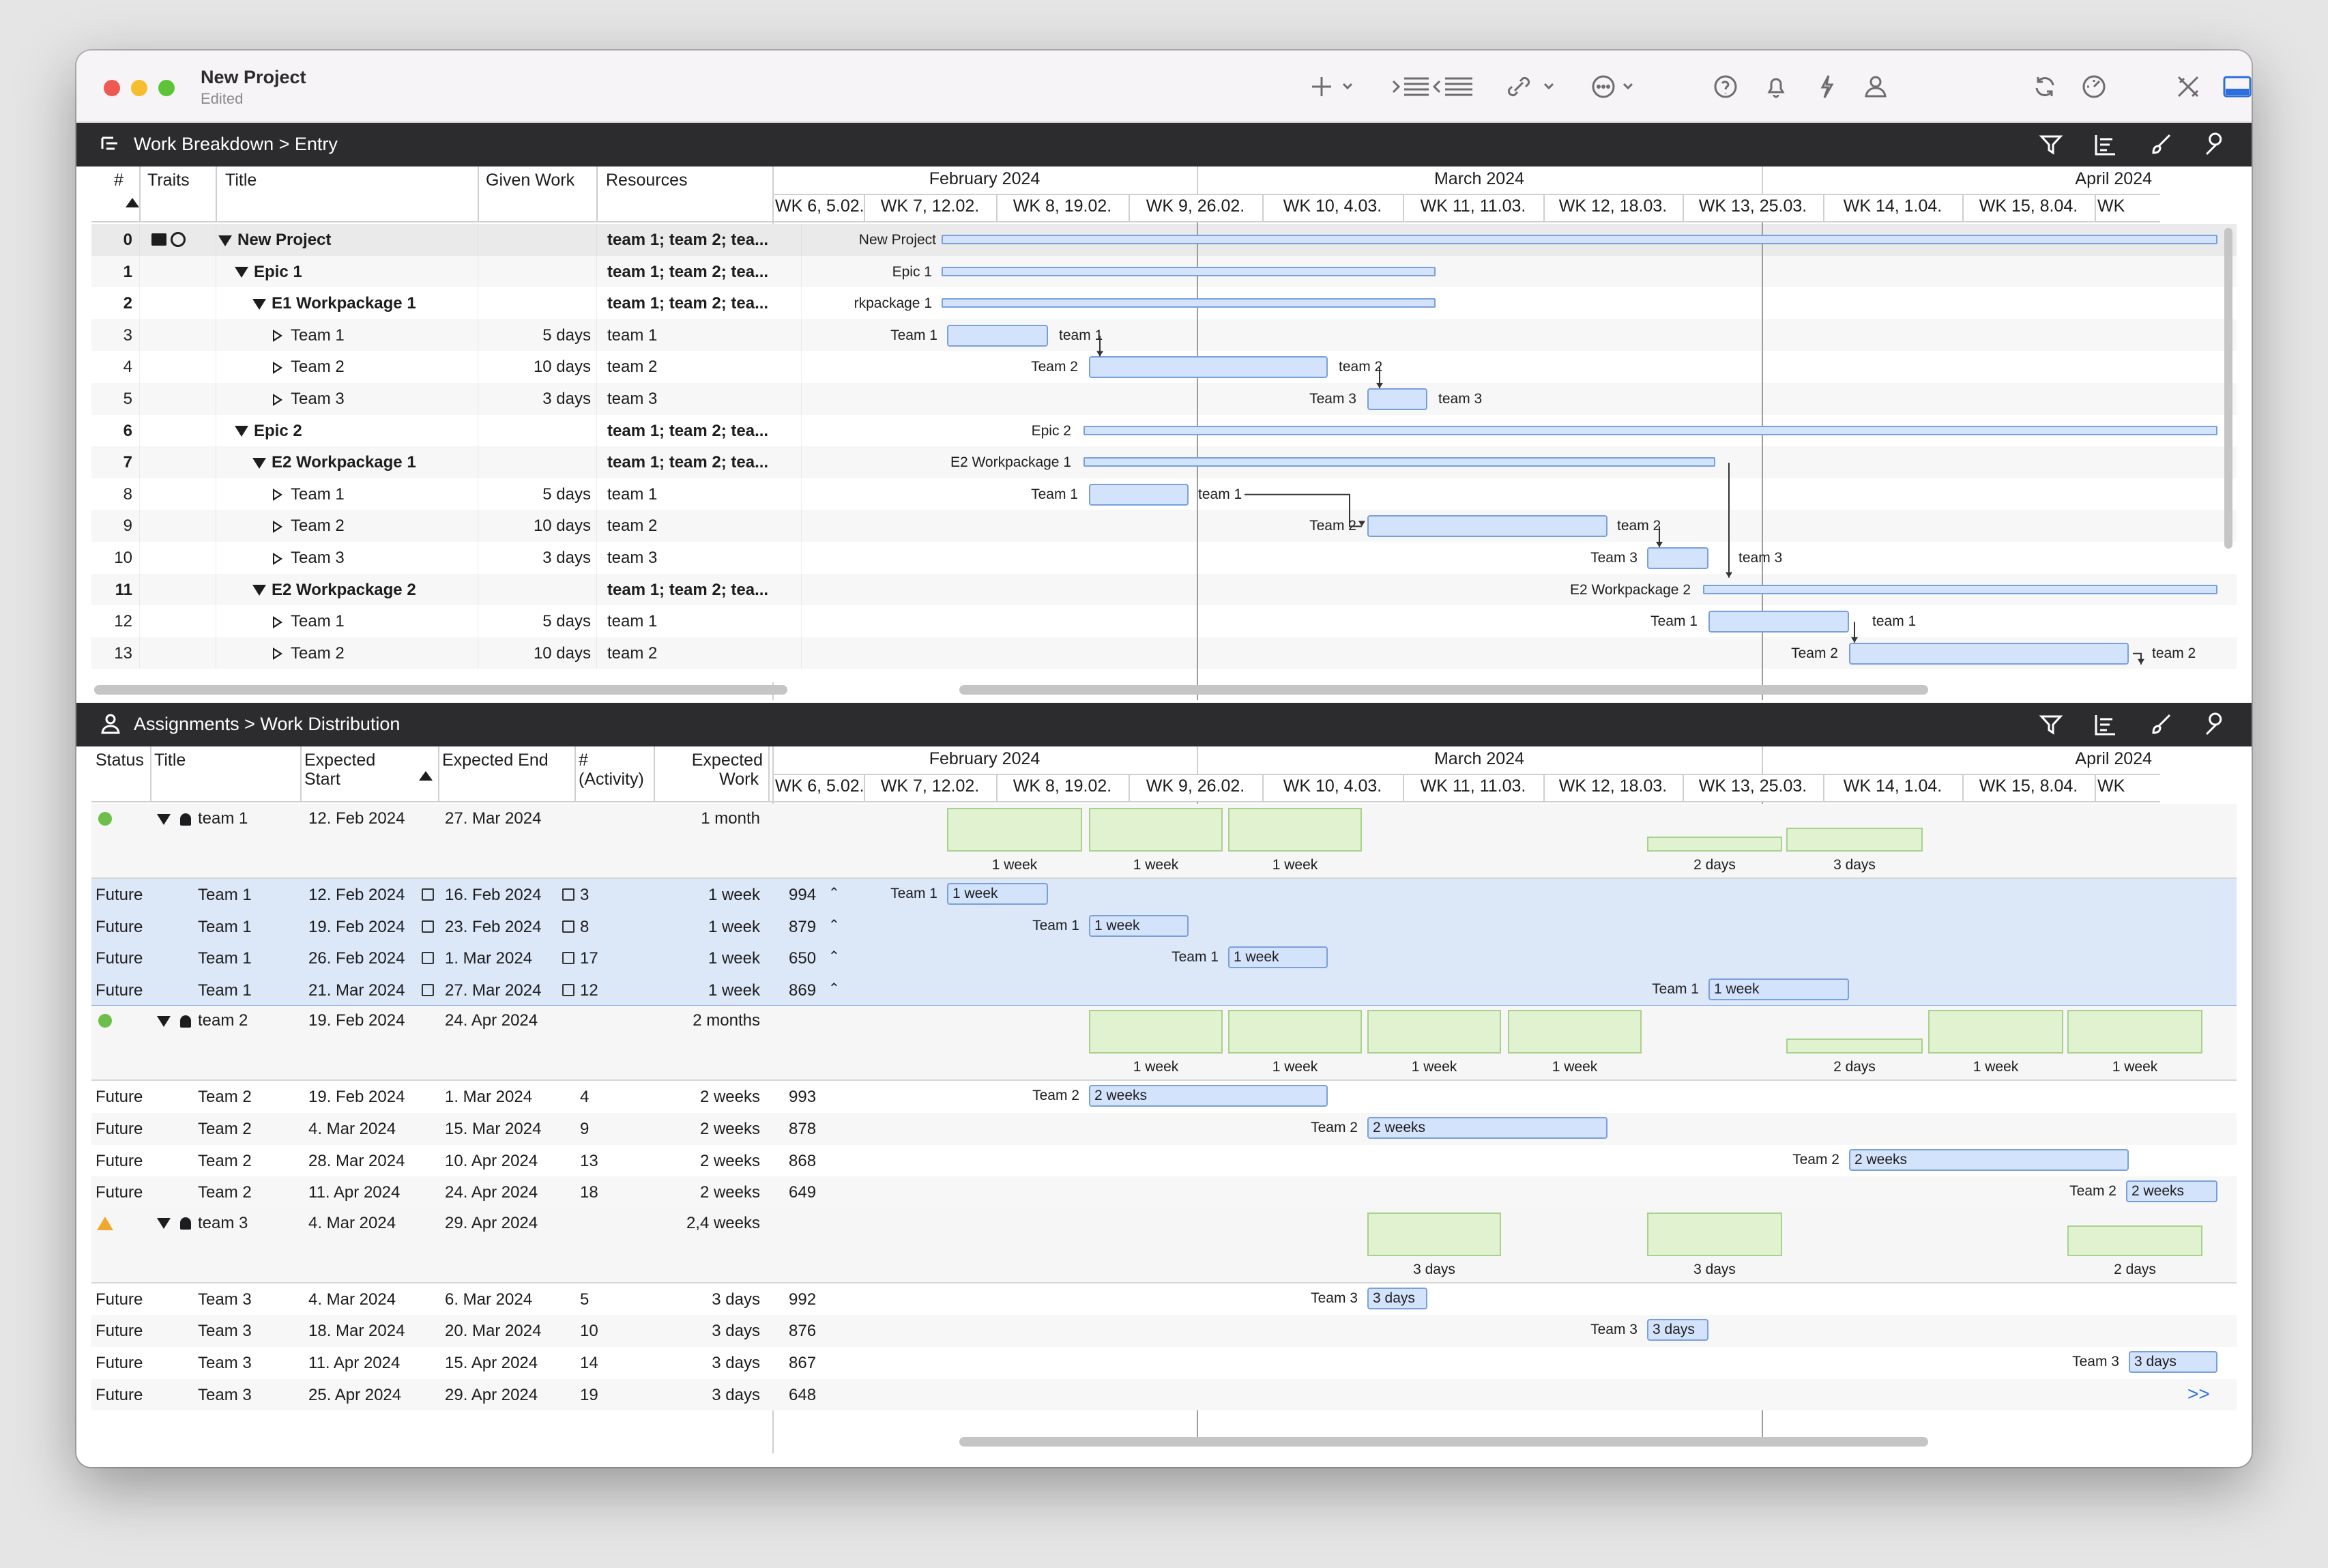 The height and width of the screenshot is (1568, 2328). I want to click on filter-icon, so click(2051, 724).